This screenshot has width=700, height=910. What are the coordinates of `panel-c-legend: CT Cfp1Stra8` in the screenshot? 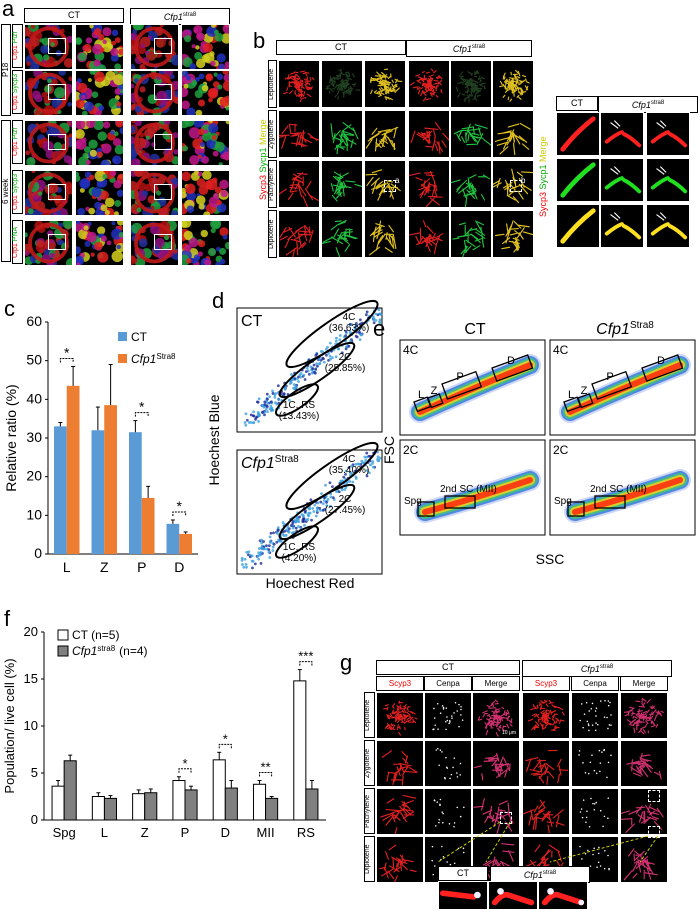 It's located at (147, 348).